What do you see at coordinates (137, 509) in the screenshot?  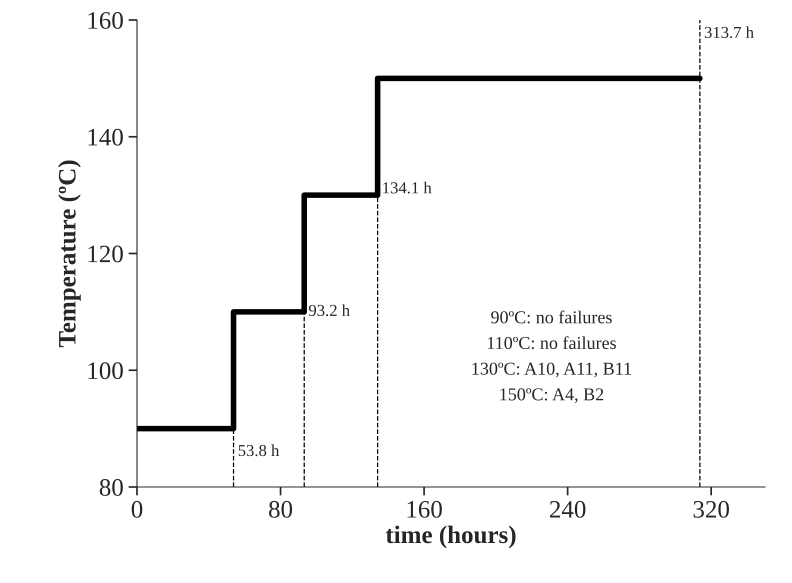 I see `x-tick-label: 0` at bounding box center [137, 509].